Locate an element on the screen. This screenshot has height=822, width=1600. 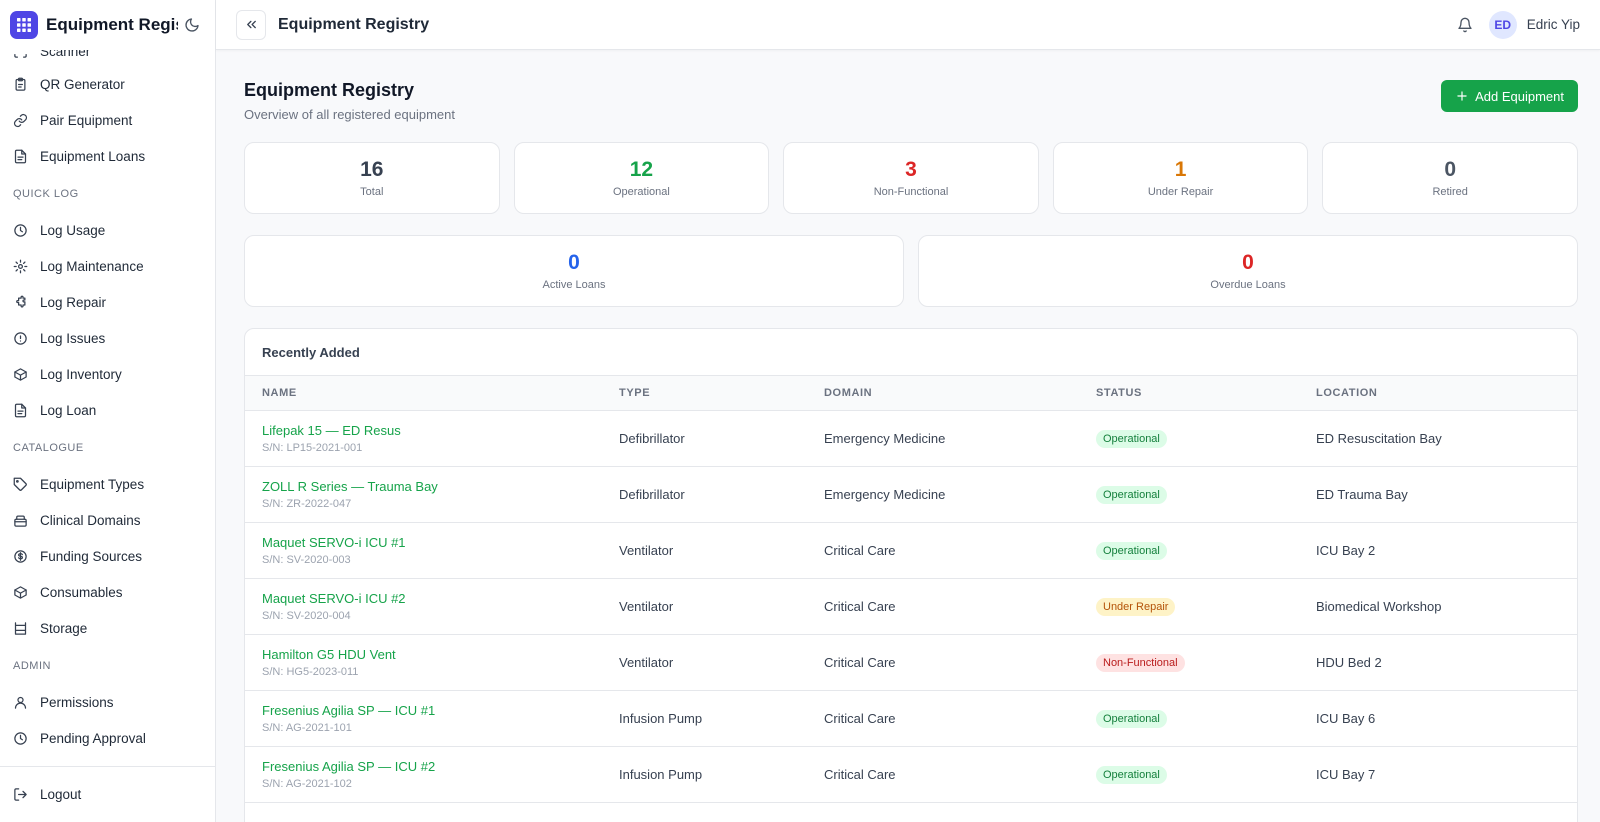
equipment-name-link: Lifepak 15 — ED Resus is located at coordinates (331, 430).